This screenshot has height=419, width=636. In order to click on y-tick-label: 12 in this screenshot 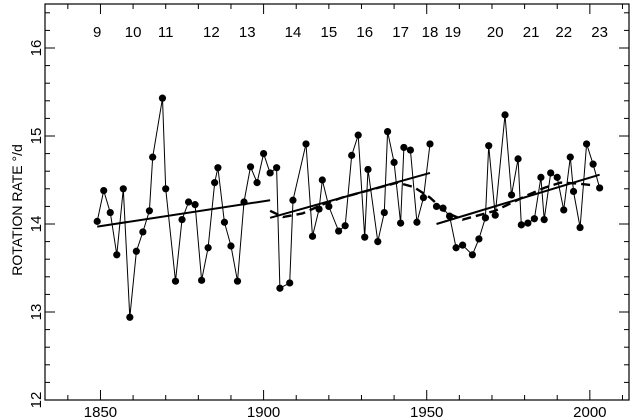, I will do `click(36, 400)`.